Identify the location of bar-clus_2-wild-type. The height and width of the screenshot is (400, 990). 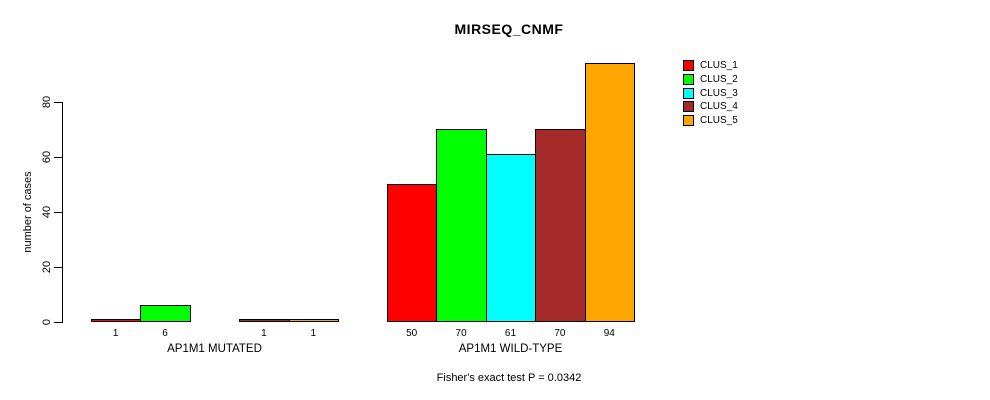
(461, 225).